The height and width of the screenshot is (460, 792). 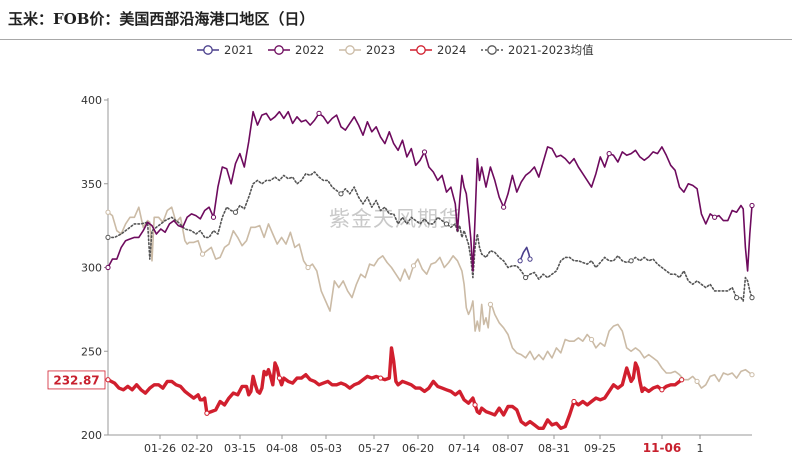 What do you see at coordinates (551, 50) in the screenshot?
I see `legend-label: 2021-2023均值` at bounding box center [551, 50].